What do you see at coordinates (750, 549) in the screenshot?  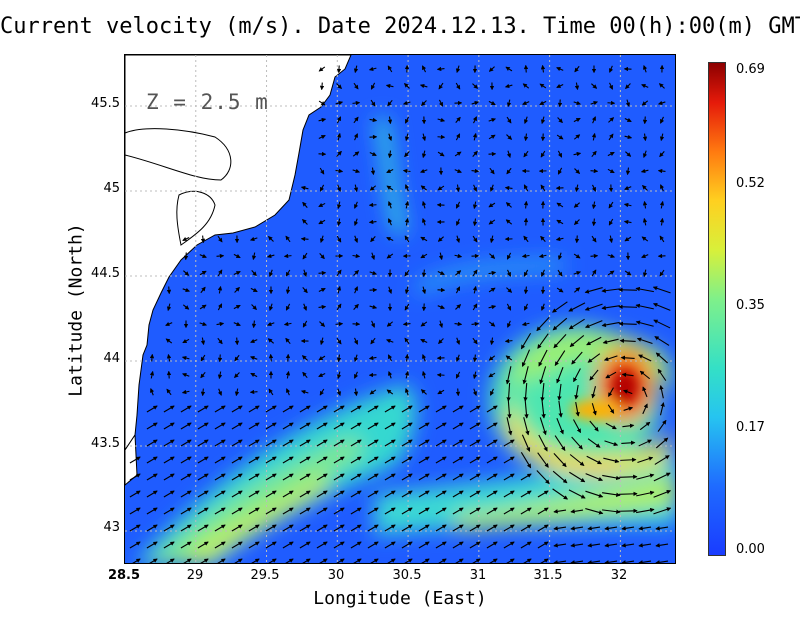 I see `colorbar-tick-min: 0.00` at bounding box center [750, 549].